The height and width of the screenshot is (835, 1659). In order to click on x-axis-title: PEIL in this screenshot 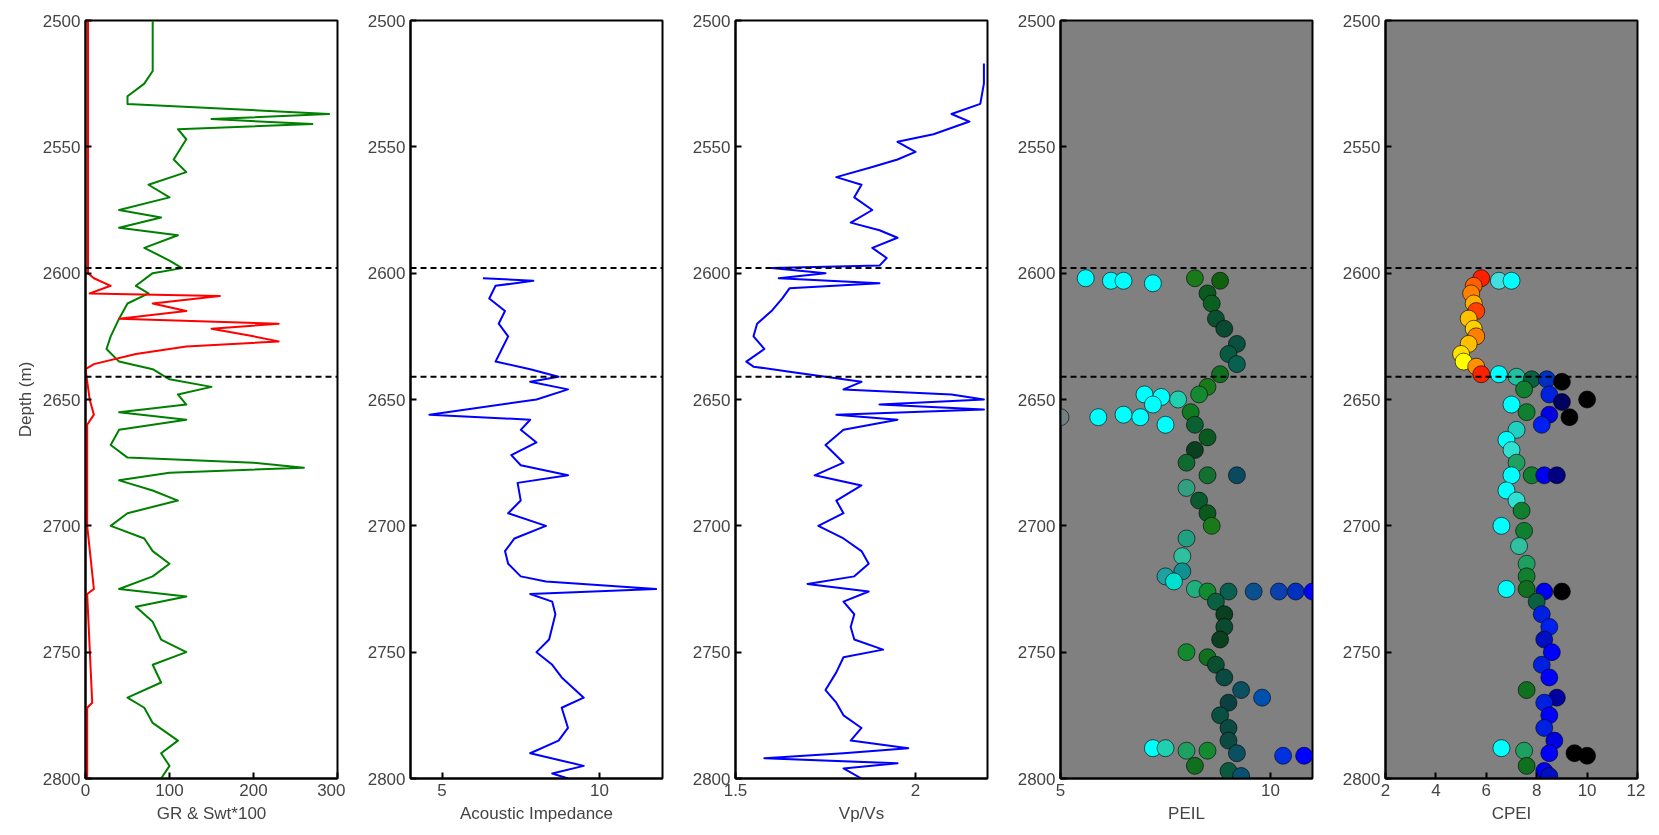, I will do `click(1186, 813)`.